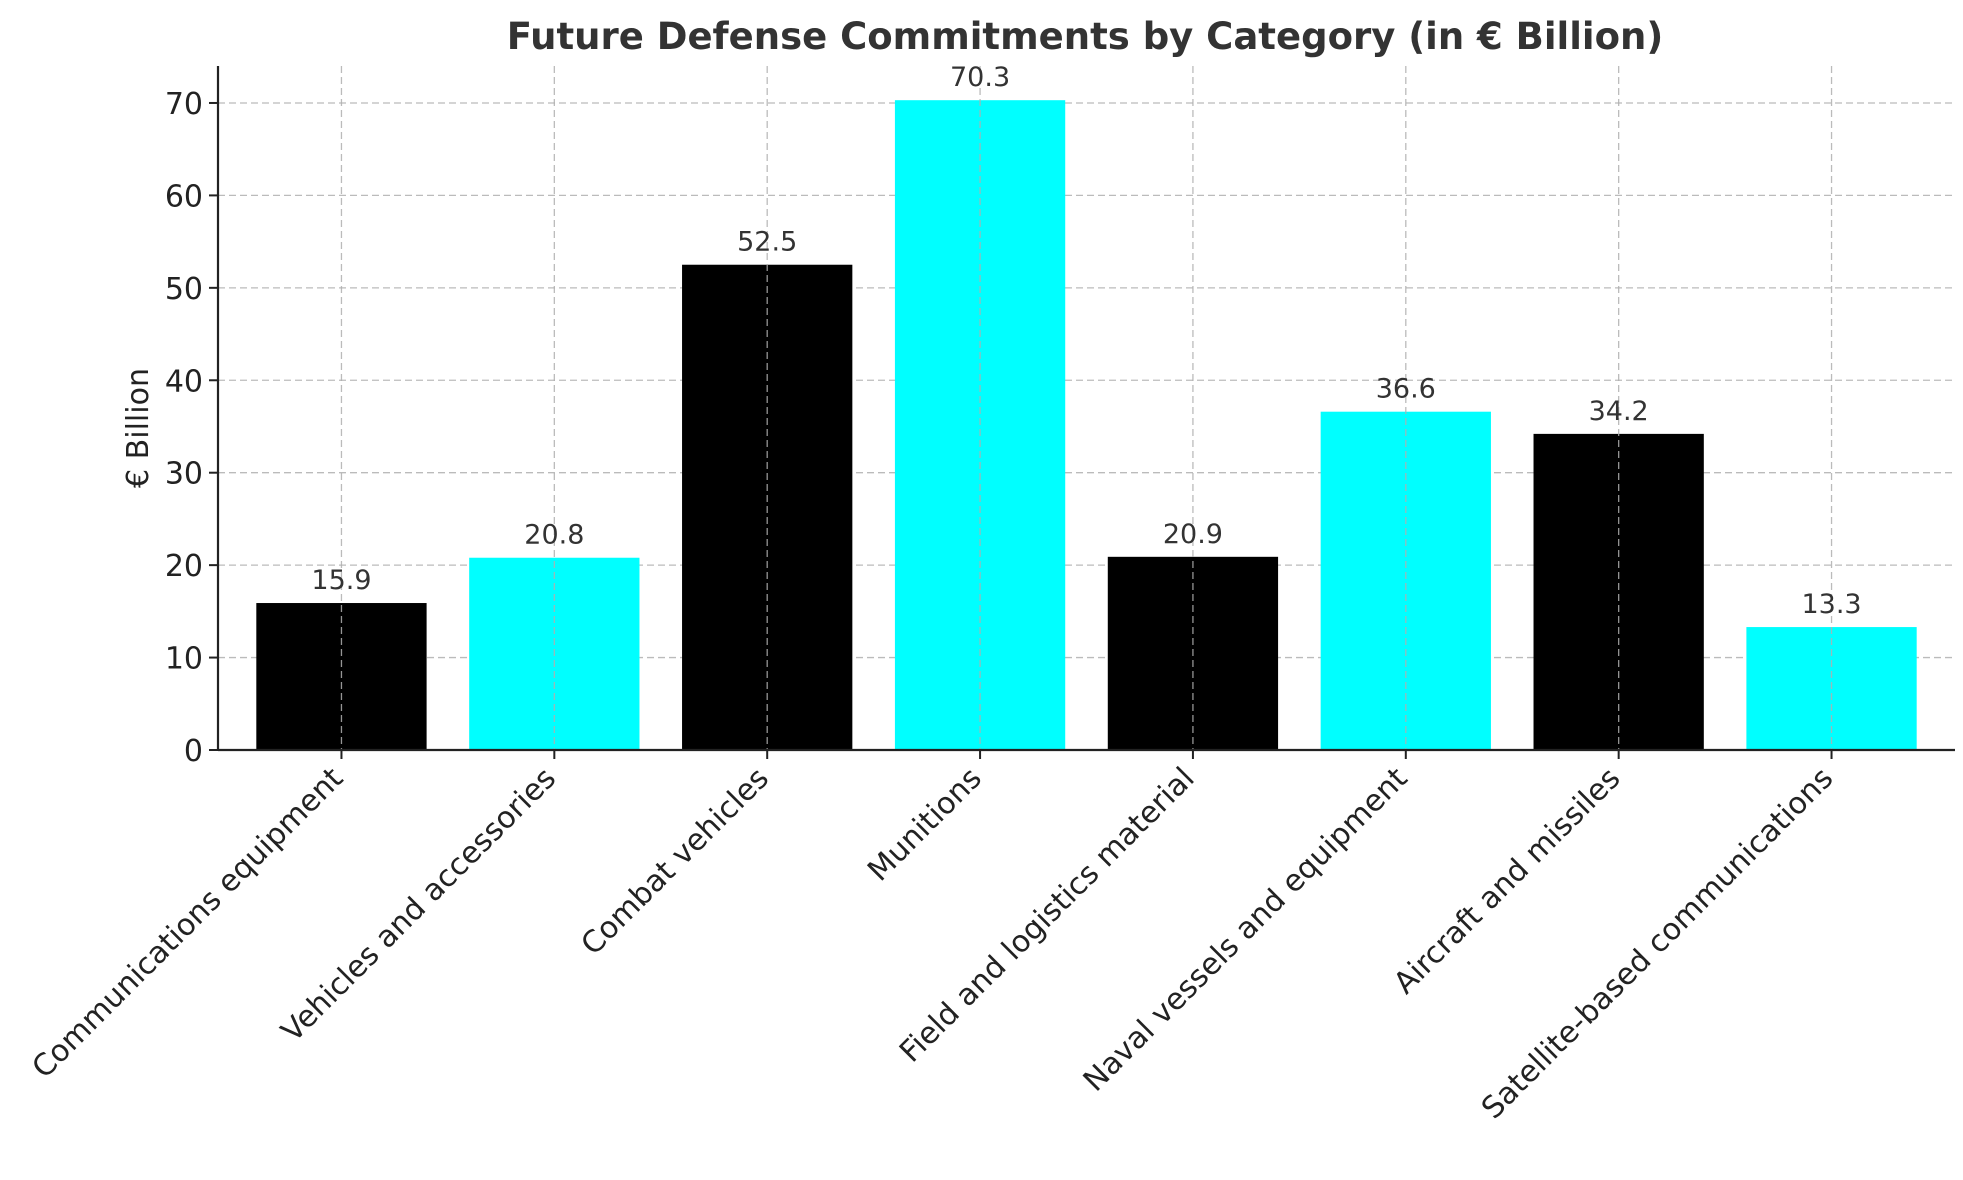 This screenshot has width=1963, height=1180. Describe the element at coordinates (1618, 591) in the screenshot. I see `bar` at that location.